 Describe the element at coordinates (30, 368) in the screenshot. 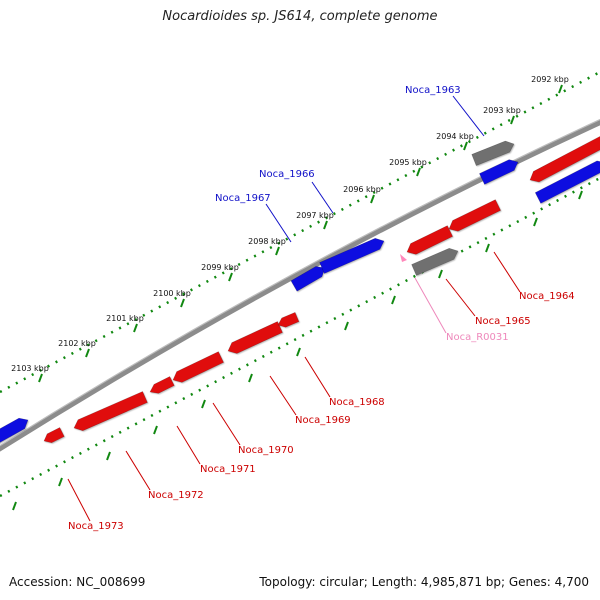

I see `scale-tick-label: 2103 kbp` at that location.